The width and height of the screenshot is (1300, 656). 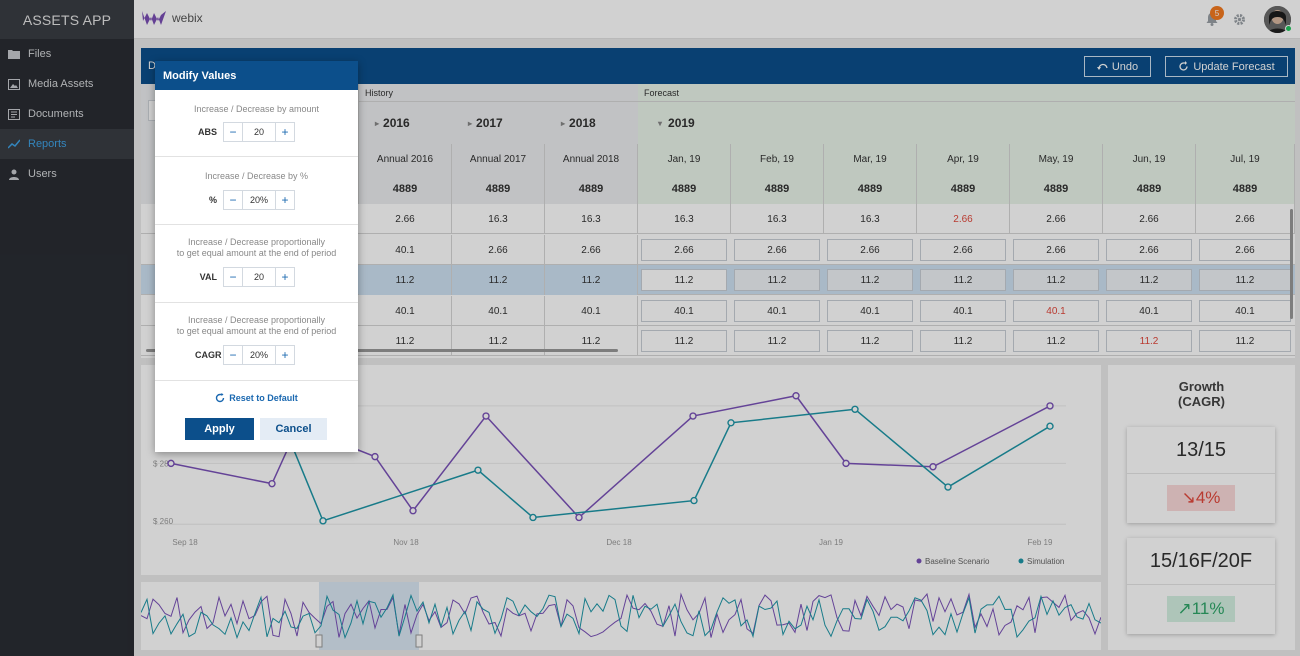 I want to click on range-chart, so click(x=621, y=616).